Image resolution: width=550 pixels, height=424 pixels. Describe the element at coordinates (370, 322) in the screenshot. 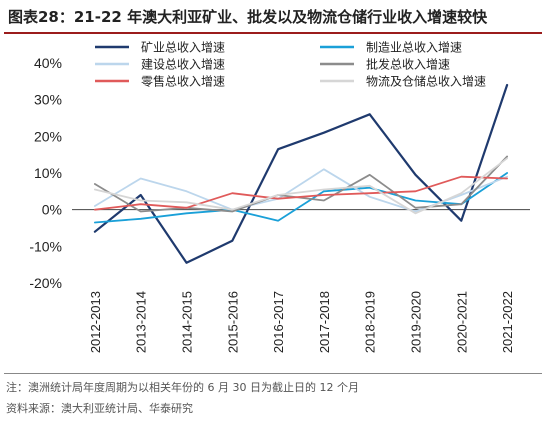

I see `x-tick-label: 2018-2019` at that location.